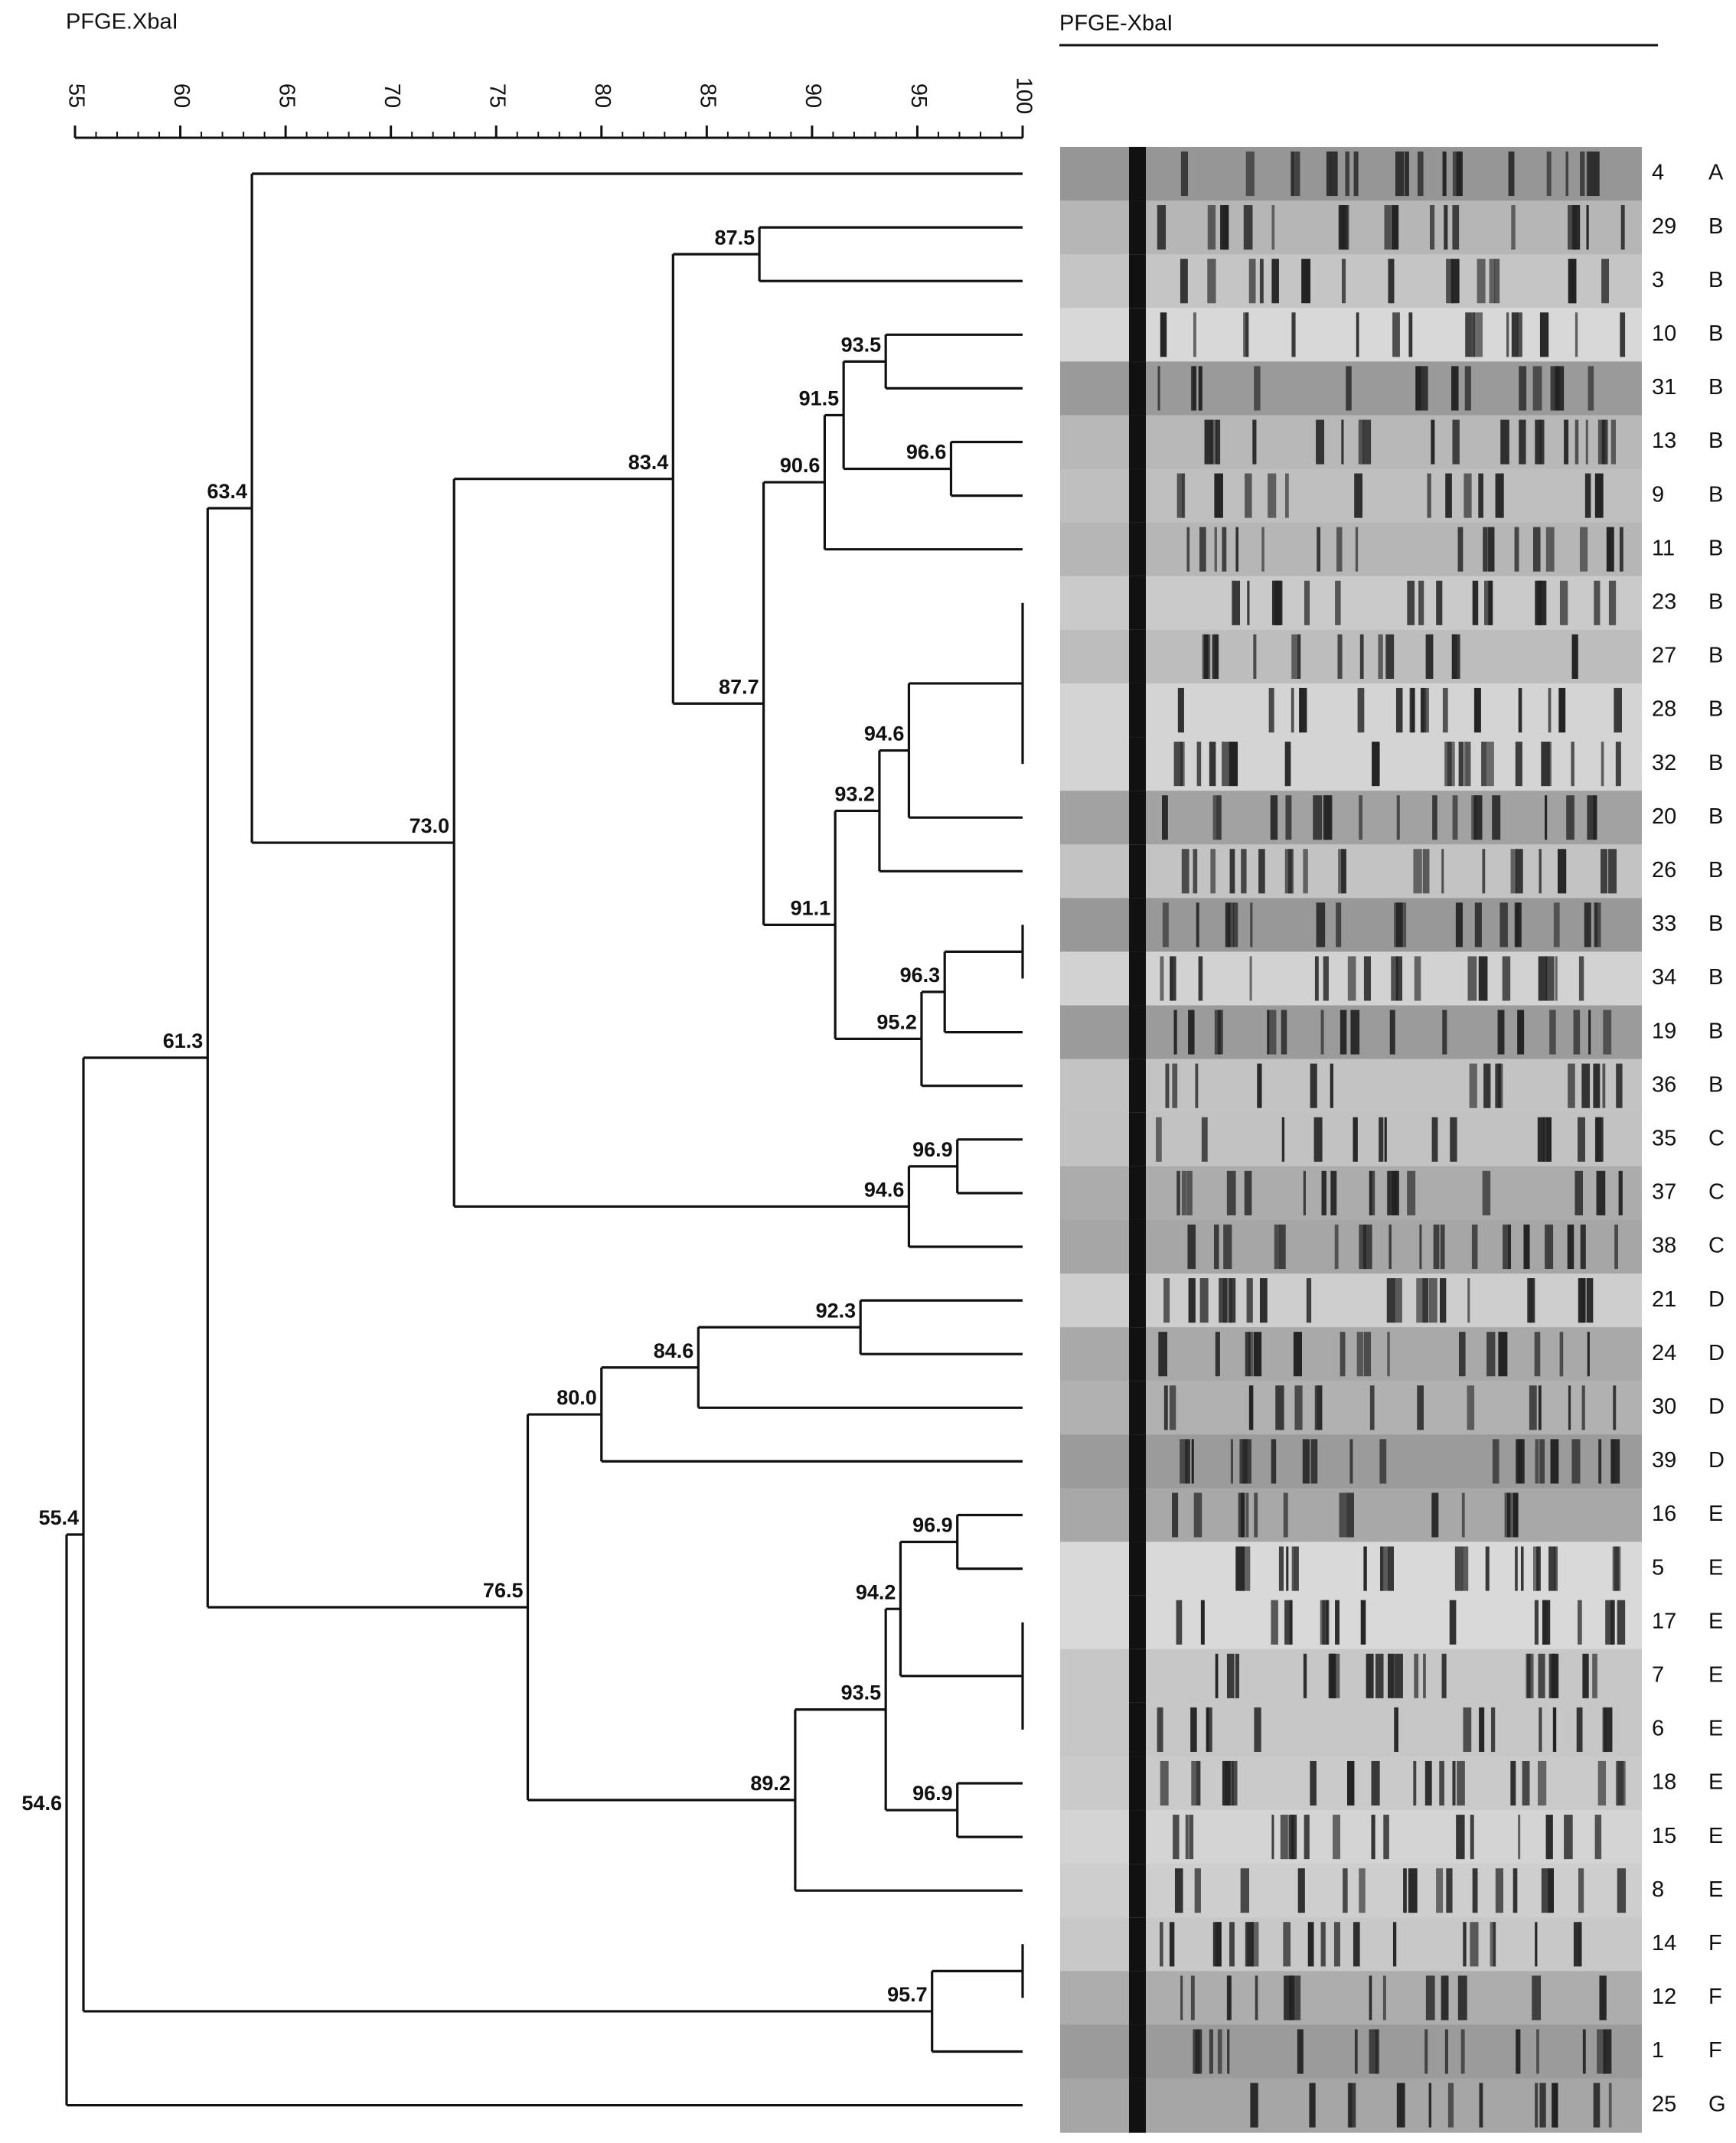  I want to click on x-tick-label: 100, so click(1023, 96).